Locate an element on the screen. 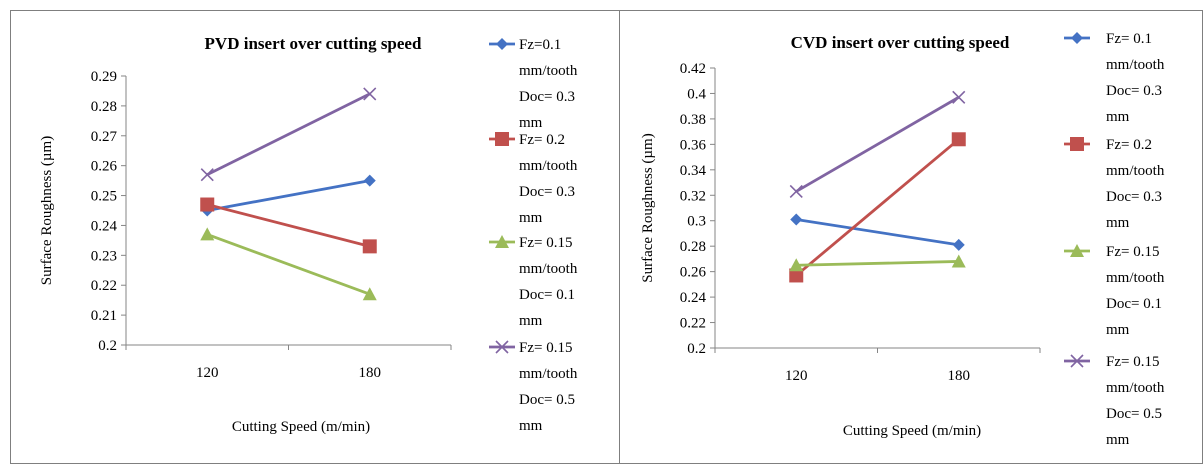 The height and width of the screenshot is (465, 1203). y-tick-label: 0.25 is located at coordinates (104, 197).